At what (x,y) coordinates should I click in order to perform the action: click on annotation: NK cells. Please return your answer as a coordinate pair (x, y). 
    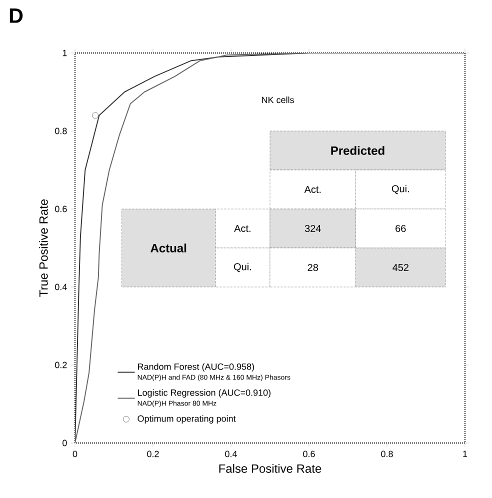
    Looking at the image, I should click on (278, 100).